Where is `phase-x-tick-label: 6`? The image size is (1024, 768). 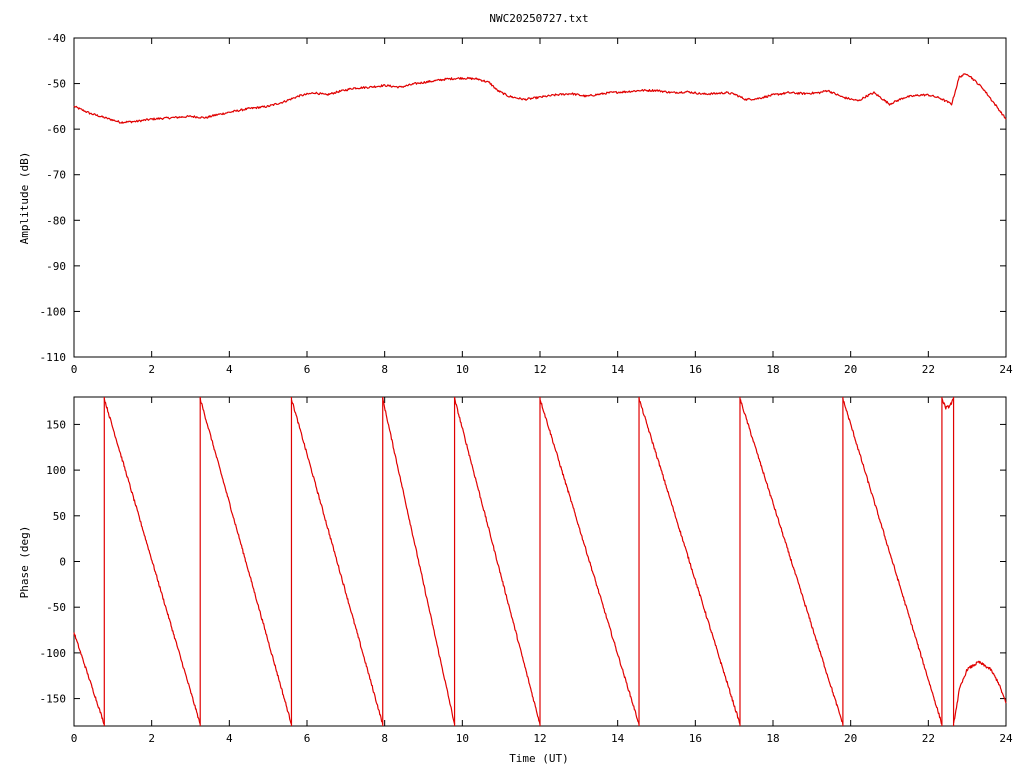
phase-x-tick-label: 6 is located at coordinates (307, 738).